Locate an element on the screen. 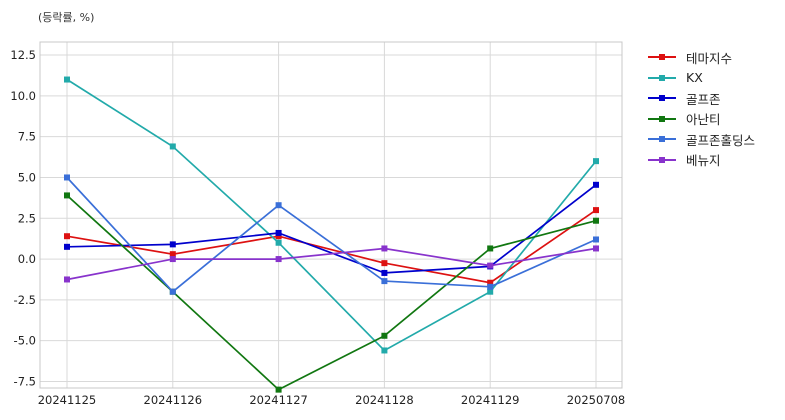 The image size is (785, 420). y-tick-label: -5.0 is located at coordinates (25, 341).